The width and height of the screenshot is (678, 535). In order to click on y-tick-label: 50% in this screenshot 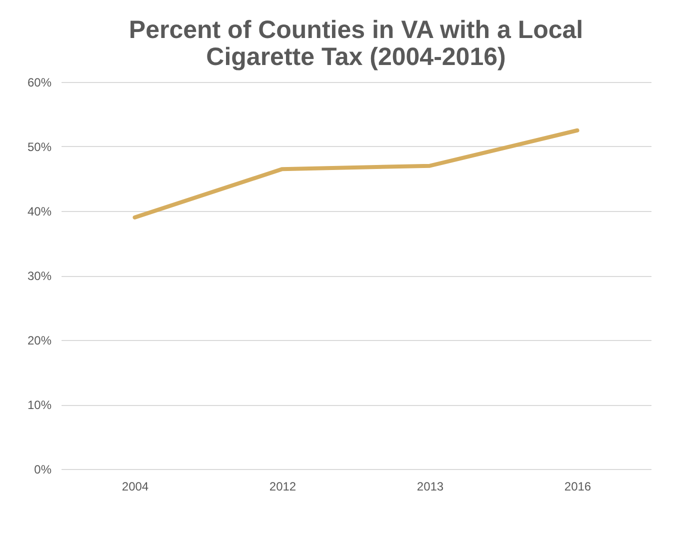, I will do `click(39, 147)`.